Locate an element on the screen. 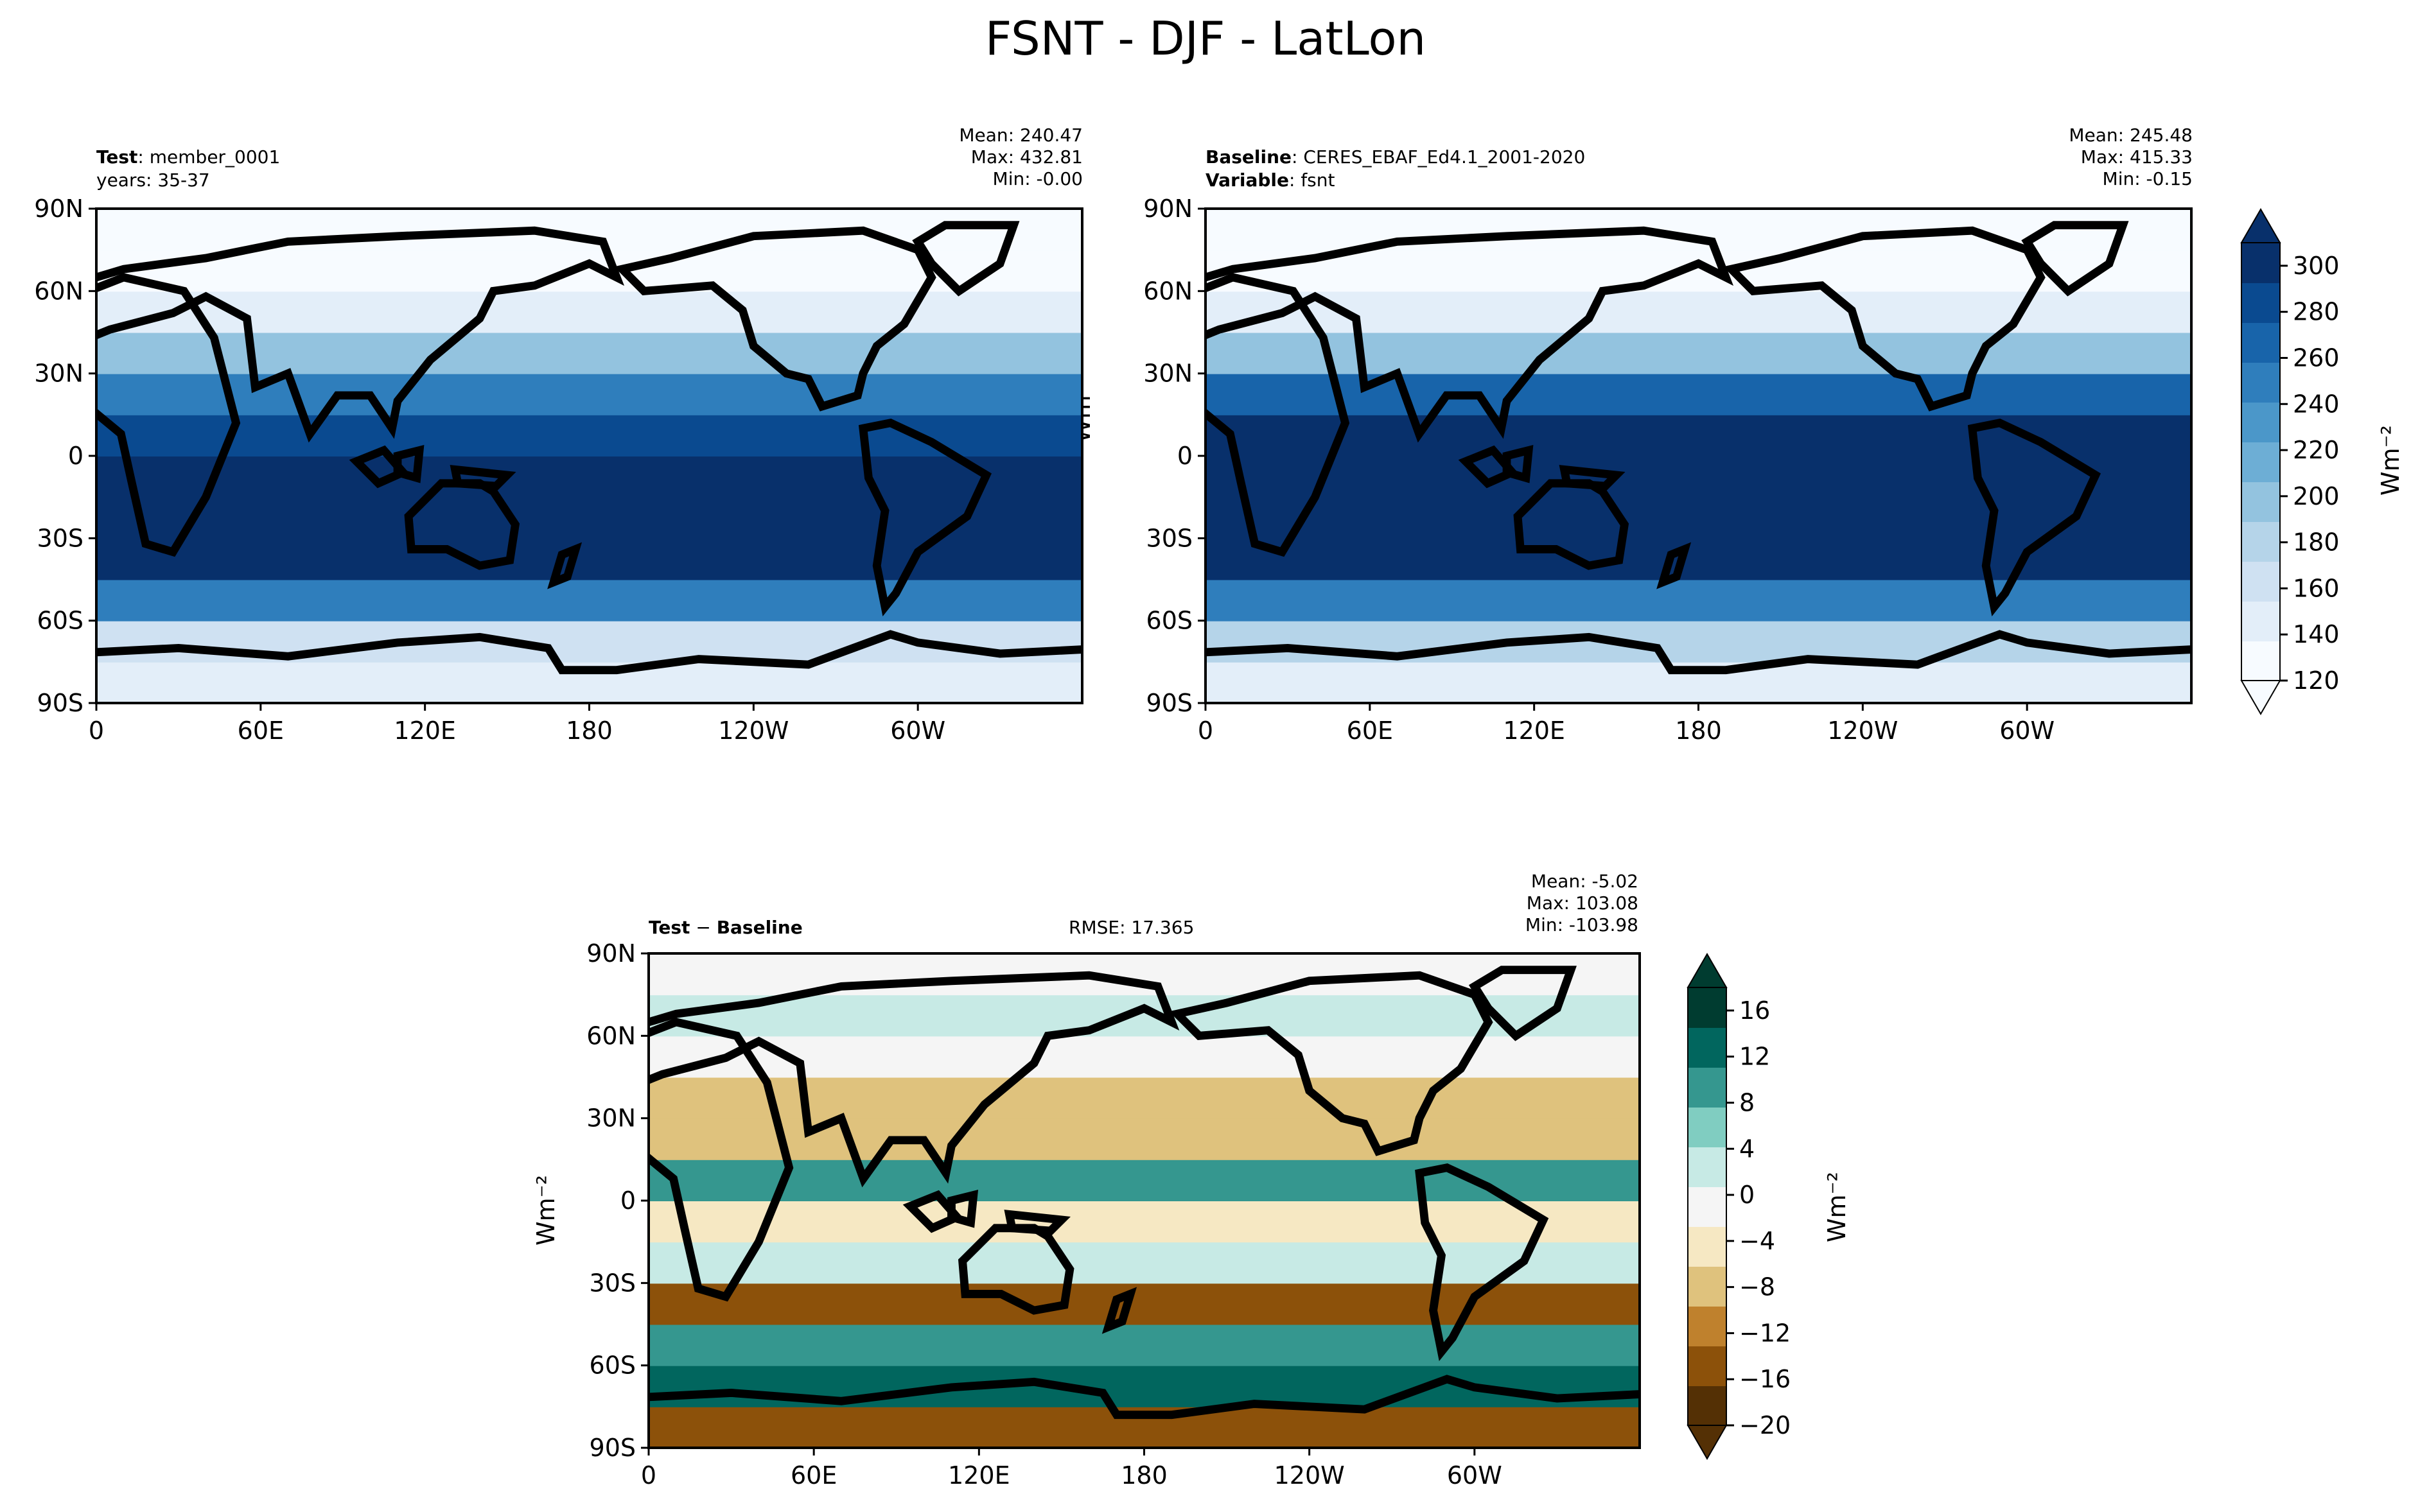 This screenshot has width=2411, height=1512. diff-lon-tick-label: 0 is located at coordinates (648, 1475).